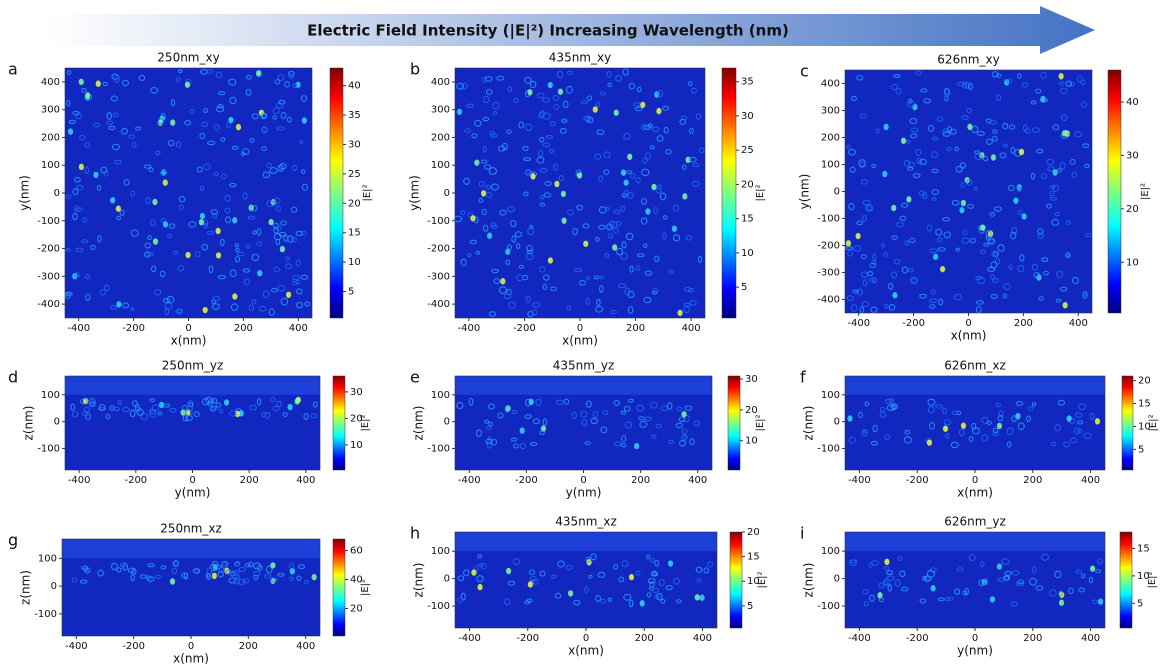  What do you see at coordinates (747, 219) in the screenshot?
I see `colorbar-tick-label: 15` at bounding box center [747, 219].